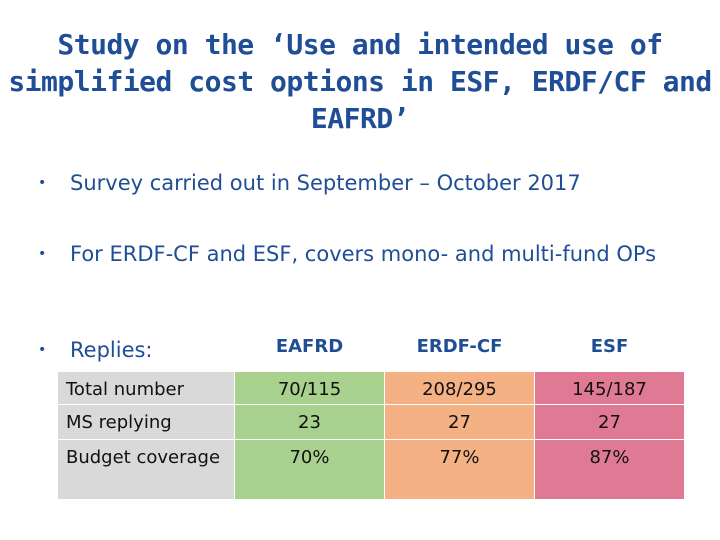 The width and height of the screenshot is (720, 540). I want to click on table-row: Budget coverage 70% 77% 87%, so click(371, 469).